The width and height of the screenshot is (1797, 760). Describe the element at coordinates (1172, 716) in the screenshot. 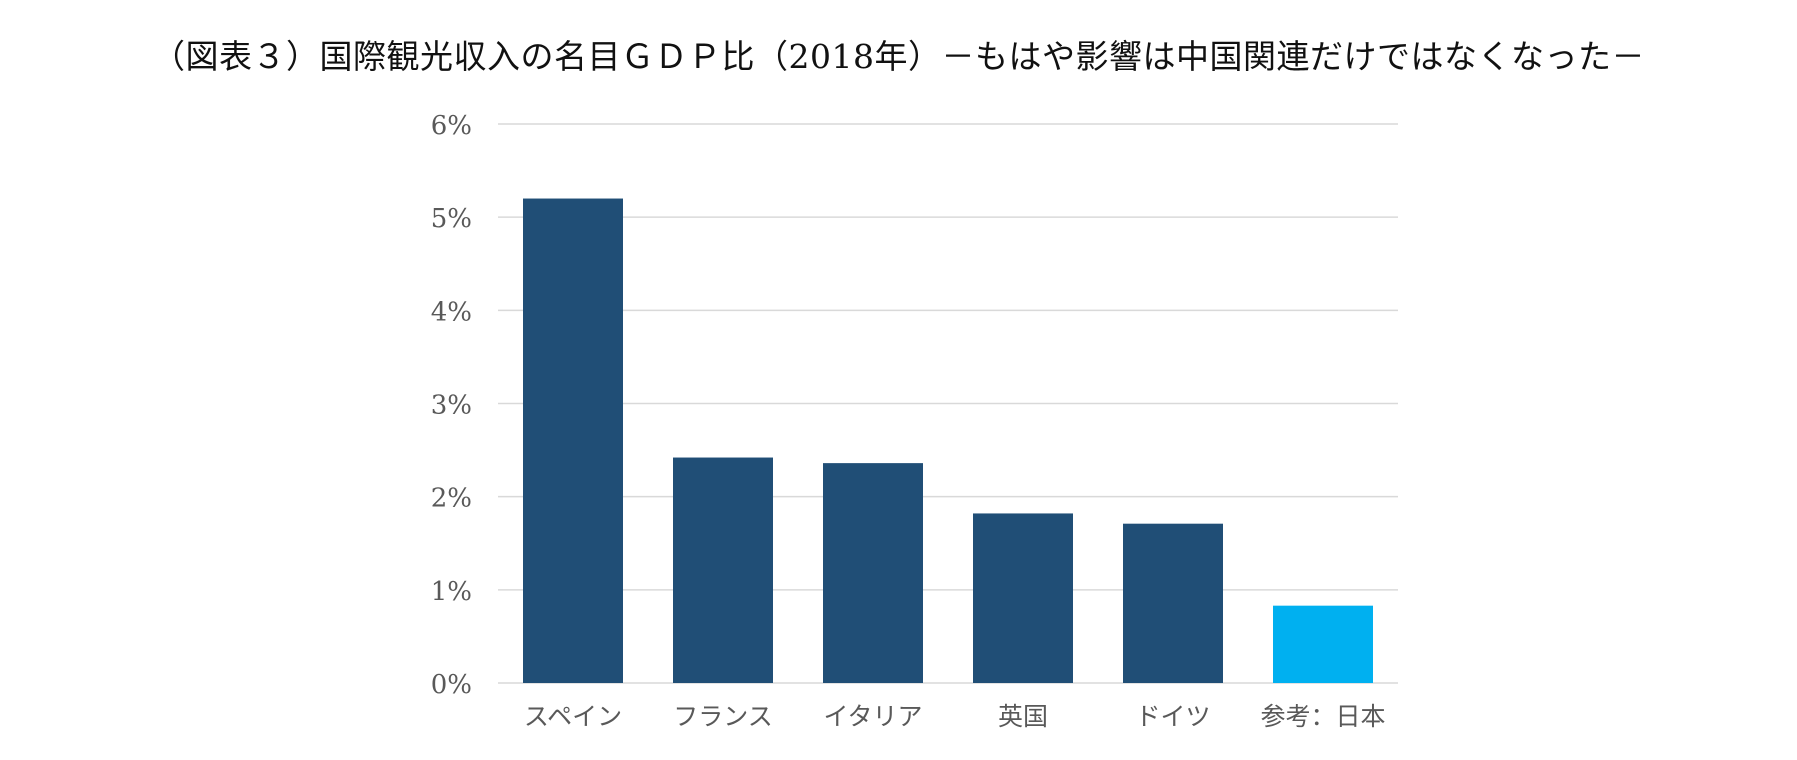

I see `x-tick-label: ドイツ` at that location.